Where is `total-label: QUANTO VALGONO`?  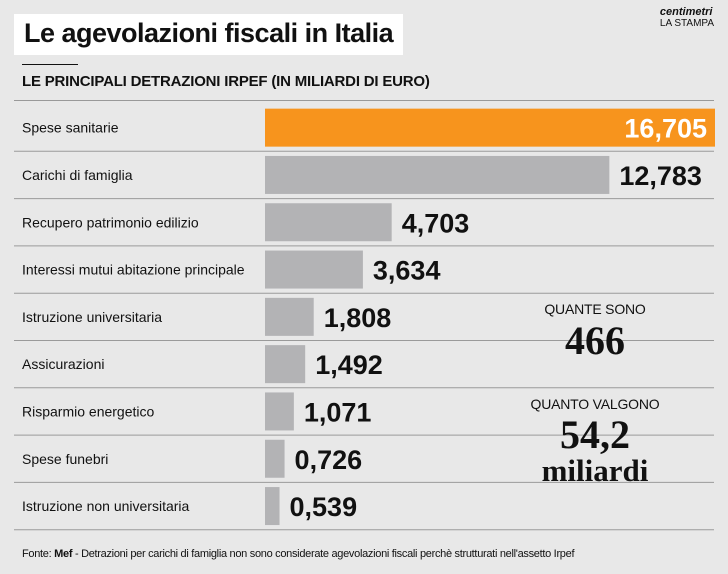 total-label: QUANTO VALGONO is located at coordinates (595, 404).